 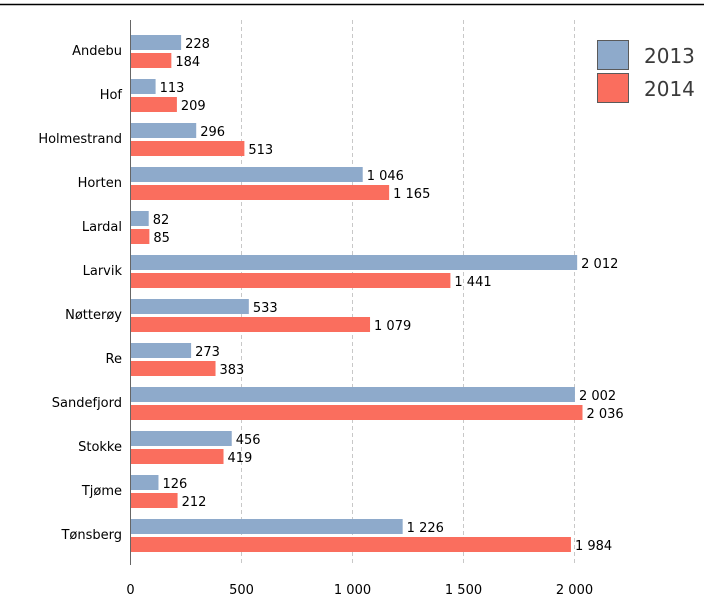 What do you see at coordinates (593, 546) in the screenshot?
I see `value-label: 1 984` at bounding box center [593, 546].